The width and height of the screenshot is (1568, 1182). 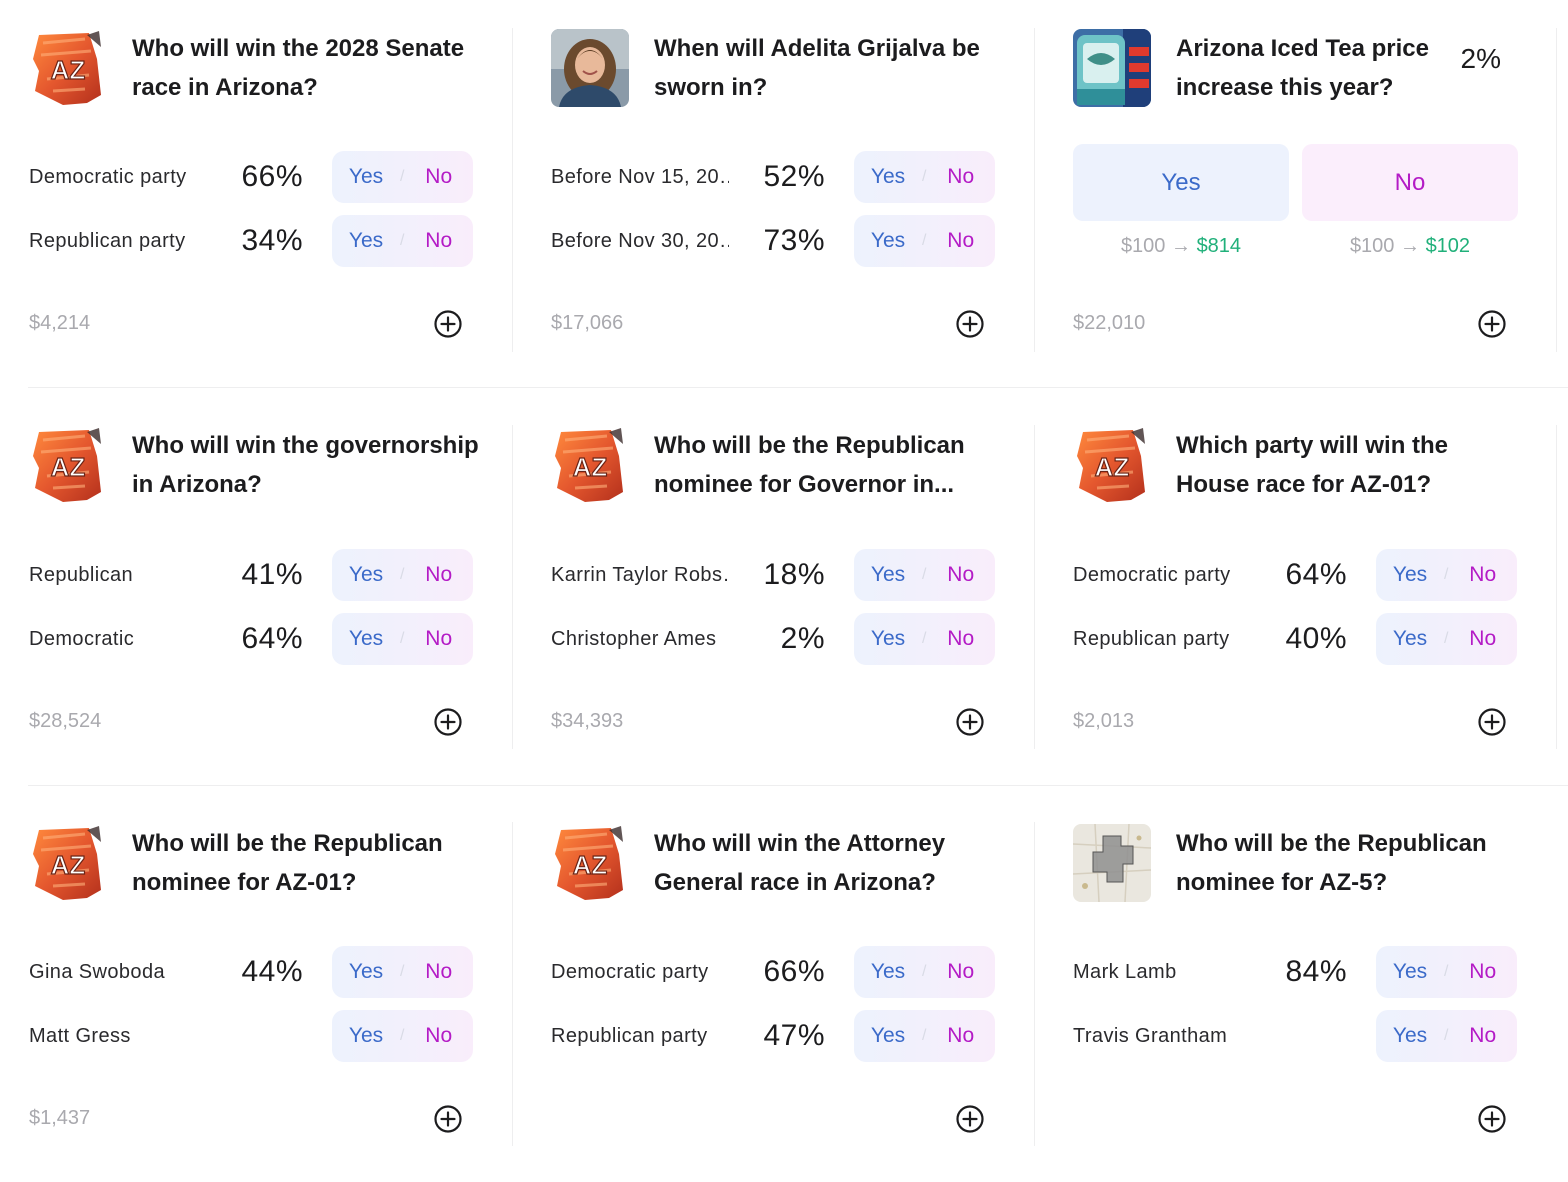 I want to click on candidate-portrait-icon, so click(x=590, y=68).